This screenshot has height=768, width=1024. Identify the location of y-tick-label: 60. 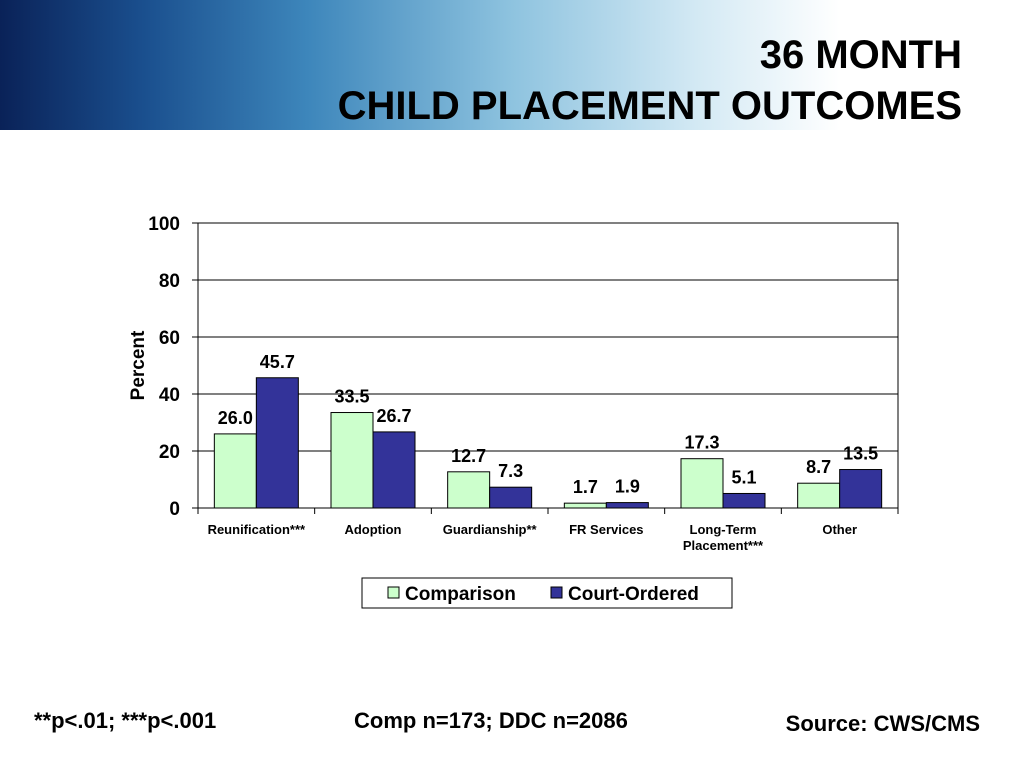
(169, 338).